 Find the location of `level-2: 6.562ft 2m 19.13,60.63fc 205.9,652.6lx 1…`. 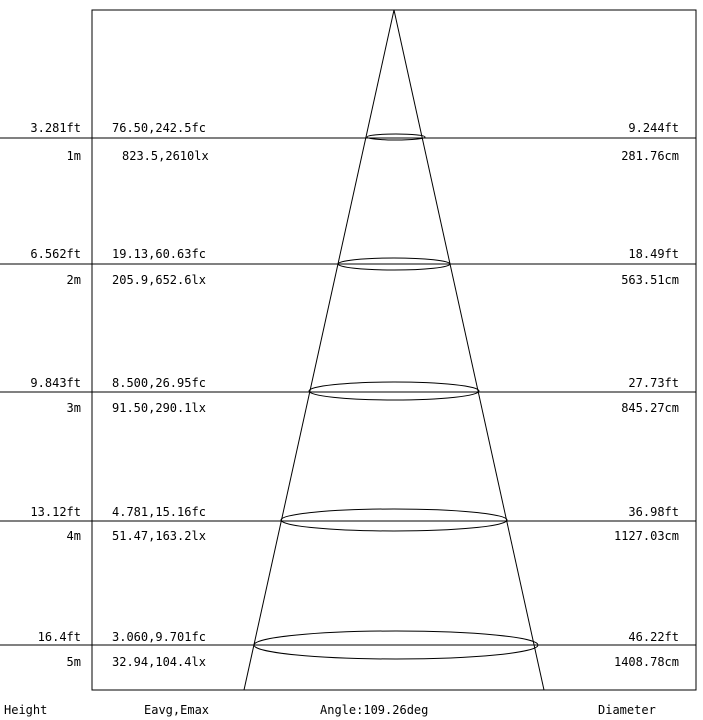

level-2: 6.562ft 2m 19.13,60.63fc 205.9,652.6lx 1… is located at coordinates (348, 267).